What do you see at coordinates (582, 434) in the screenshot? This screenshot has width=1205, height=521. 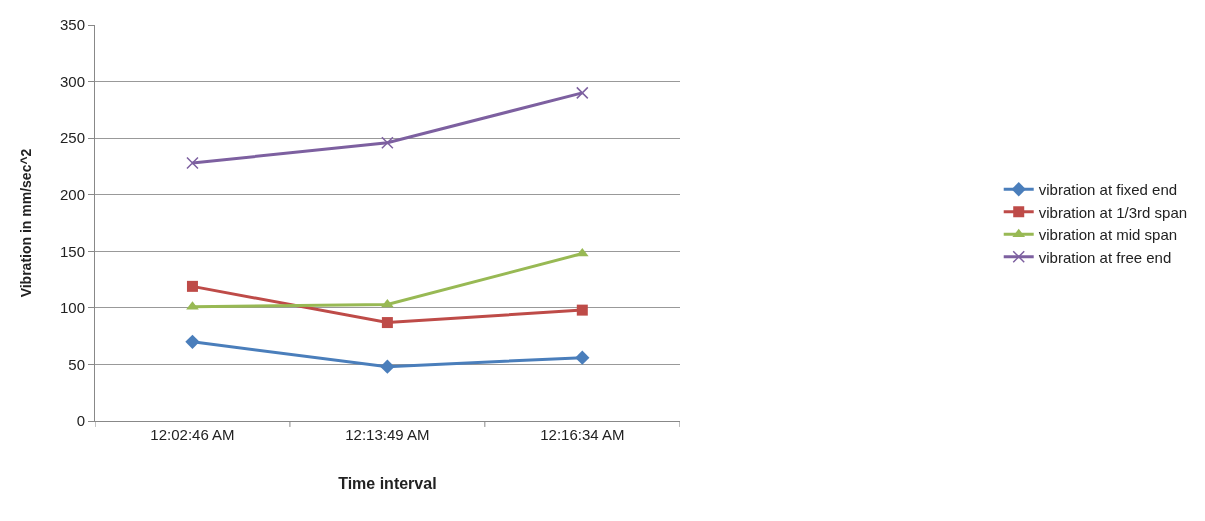 I see `x-tick-label: 12:16:34 AM` at bounding box center [582, 434].